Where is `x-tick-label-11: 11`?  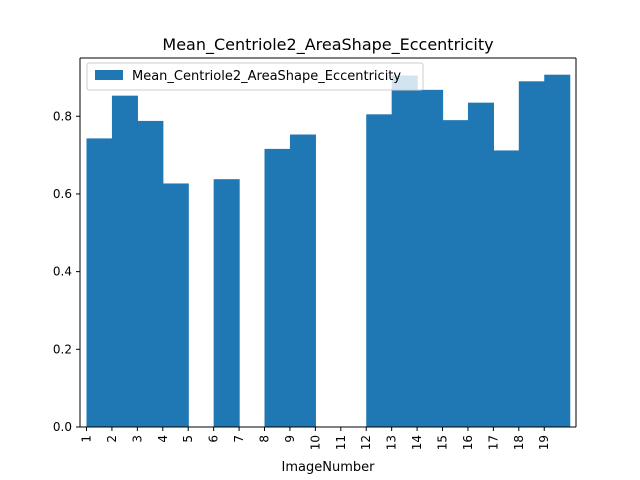
x-tick-label-11: 11 is located at coordinates (341, 442).